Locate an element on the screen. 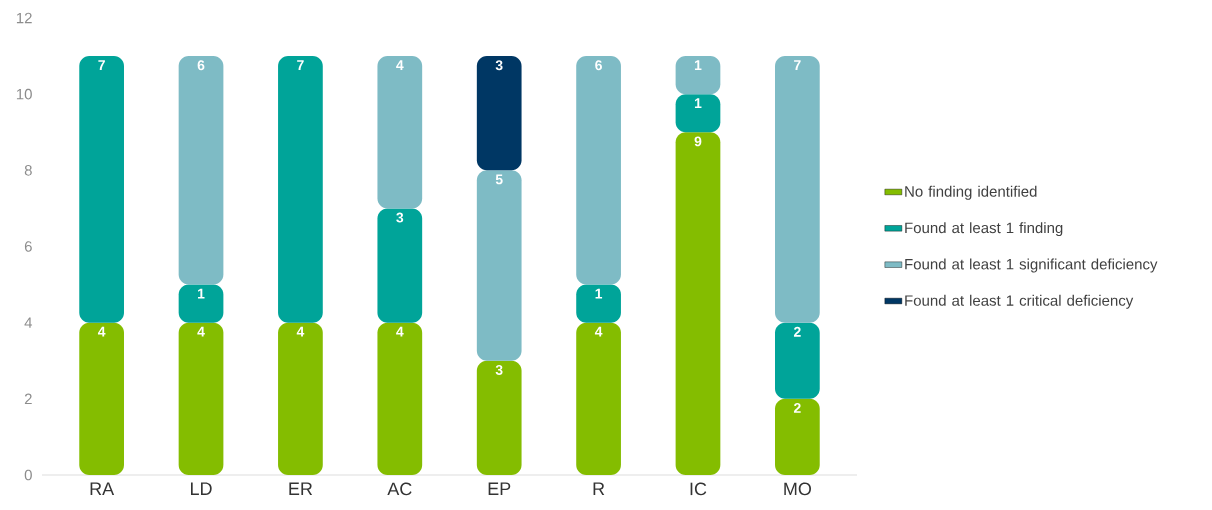 The image size is (1212, 510). y-tick-label: 0 is located at coordinates (28, 475).